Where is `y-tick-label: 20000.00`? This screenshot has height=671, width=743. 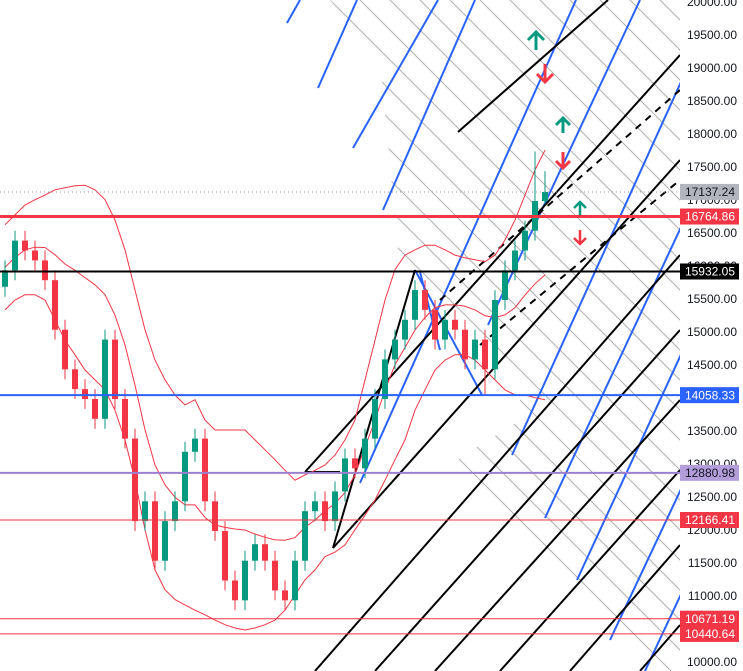
y-tick-label: 20000.00 is located at coordinates (712, 4).